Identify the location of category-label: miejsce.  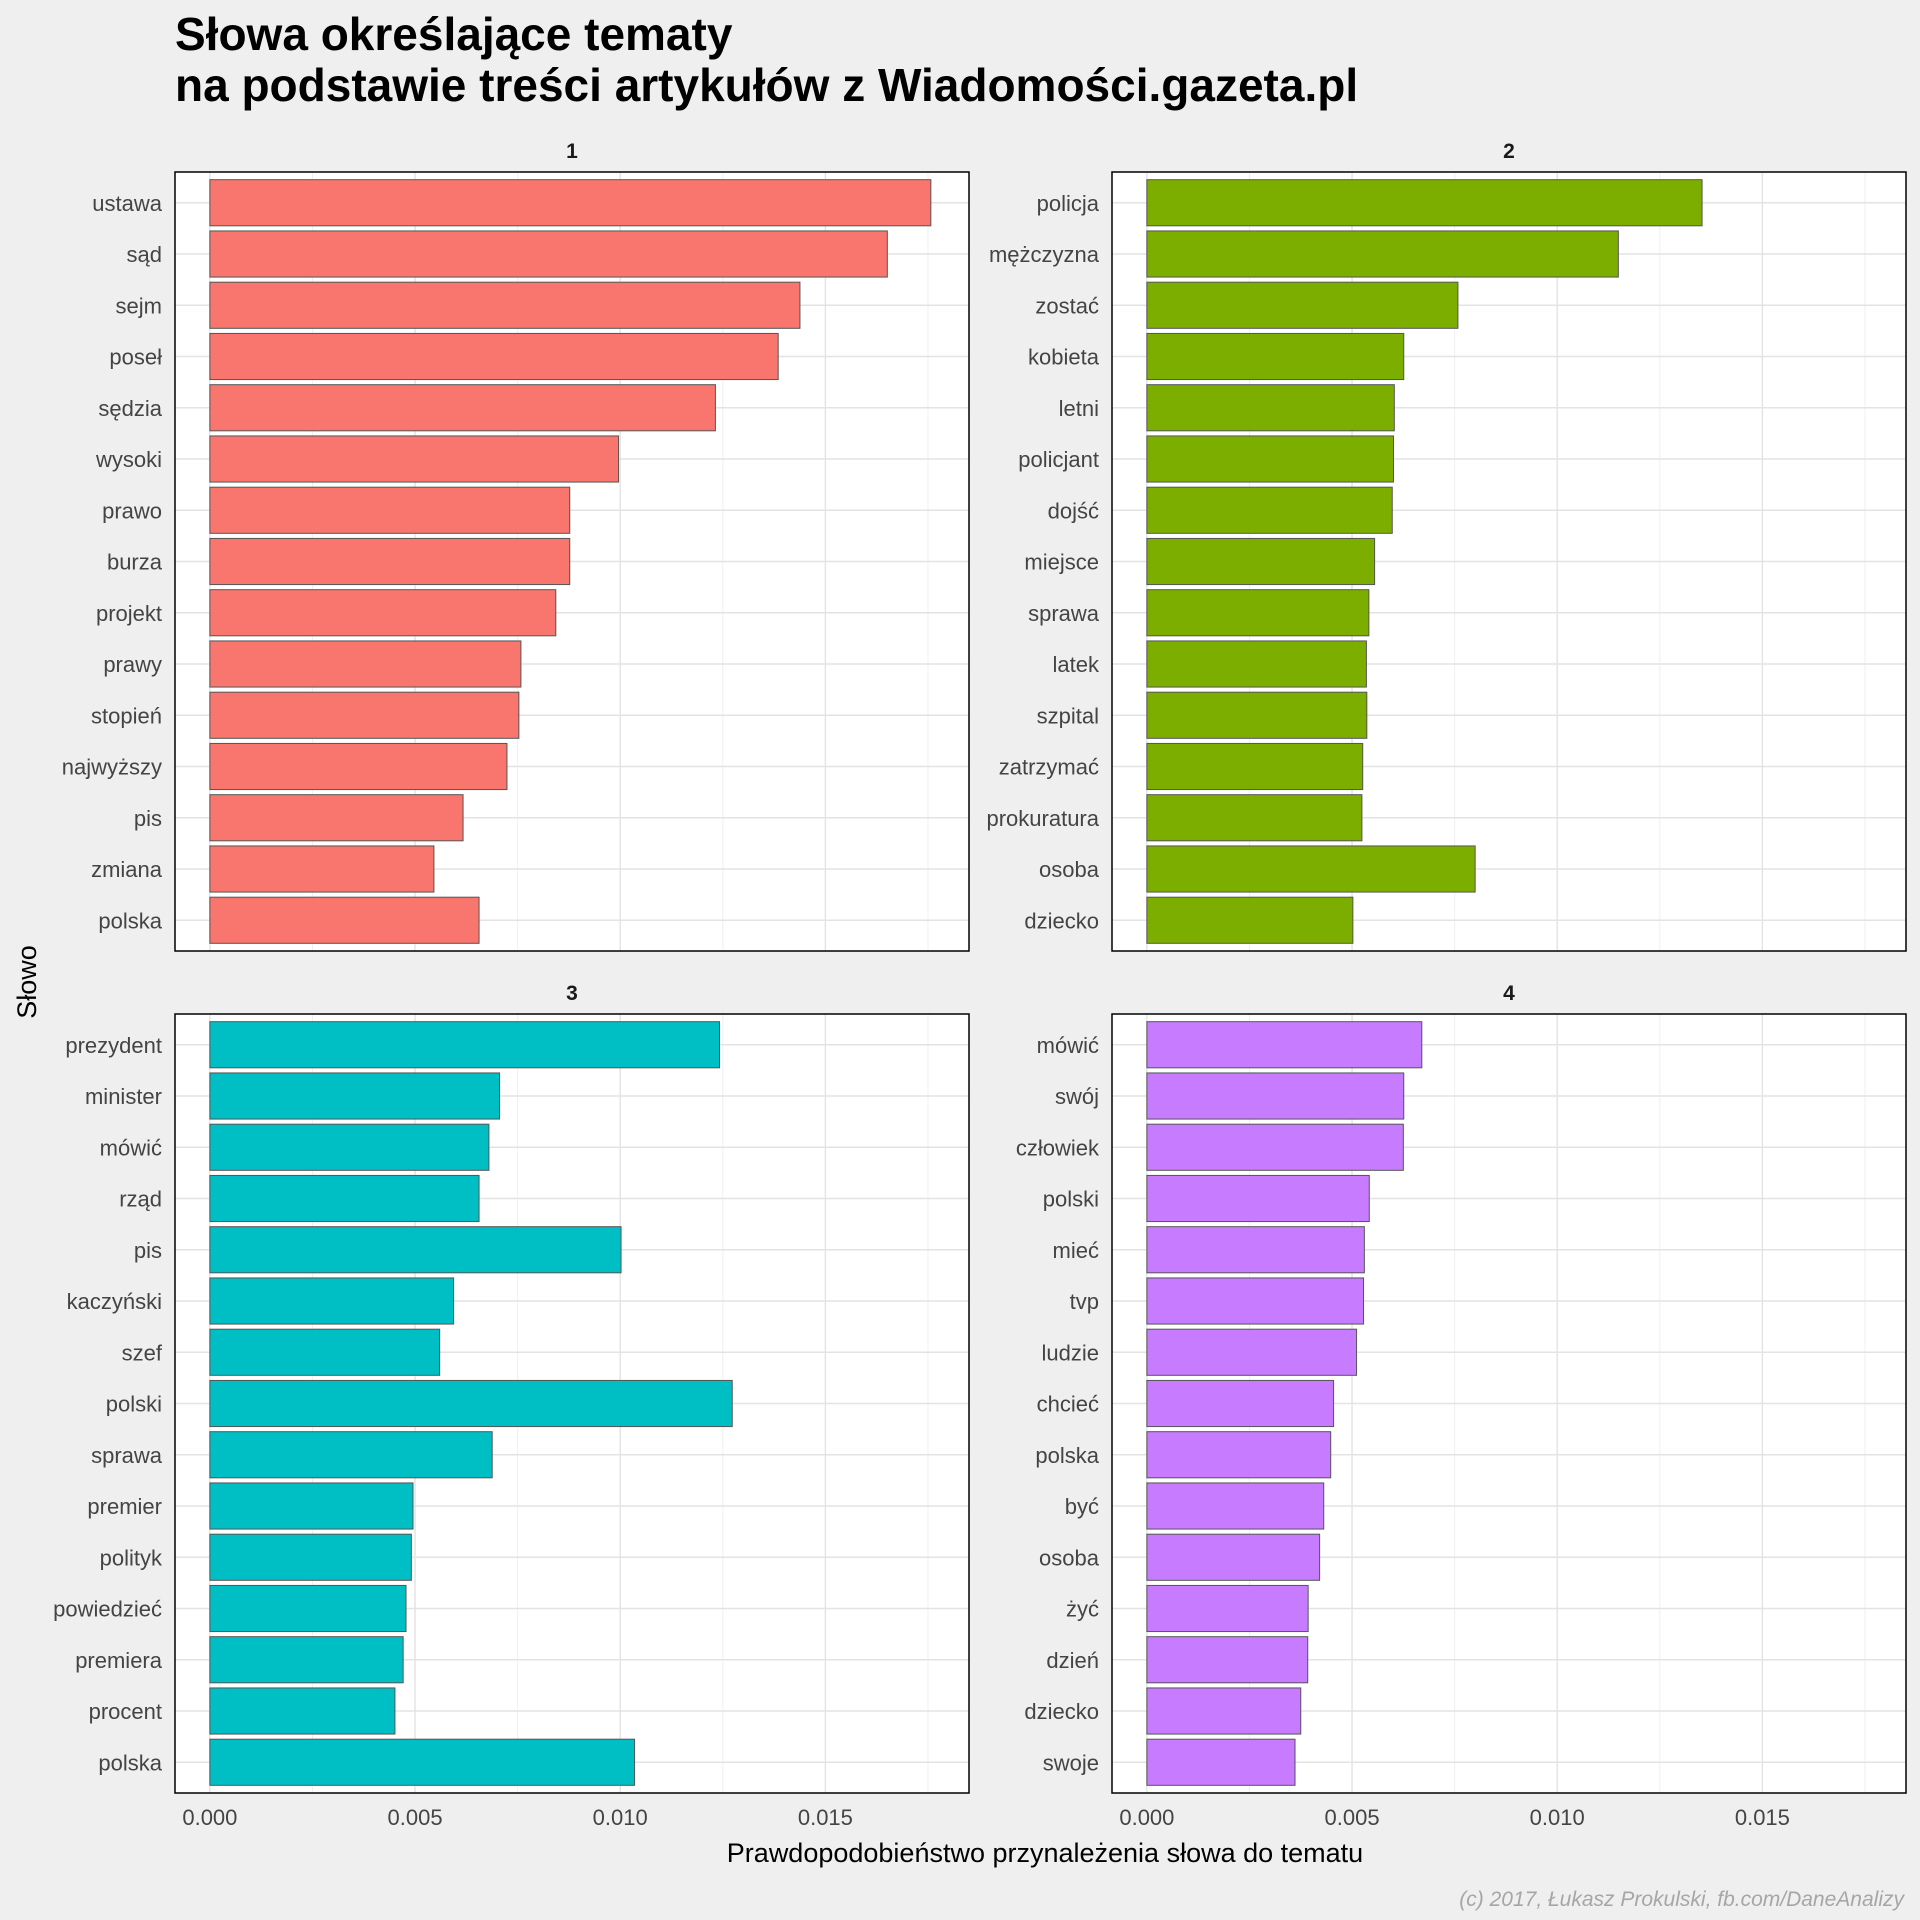
(1061, 562).